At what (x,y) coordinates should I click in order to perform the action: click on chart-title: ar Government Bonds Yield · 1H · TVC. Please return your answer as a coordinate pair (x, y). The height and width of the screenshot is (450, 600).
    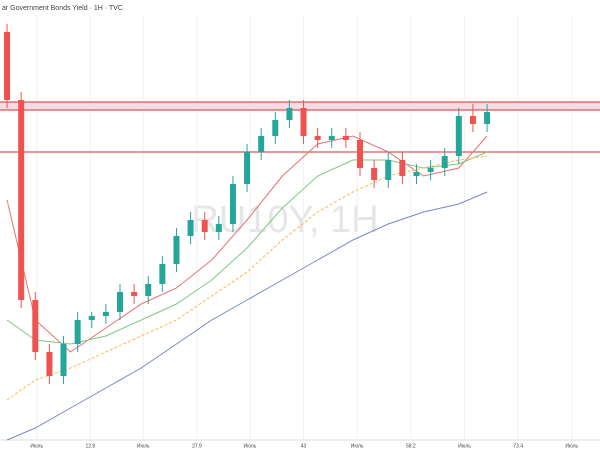
    Looking at the image, I should click on (62, 8).